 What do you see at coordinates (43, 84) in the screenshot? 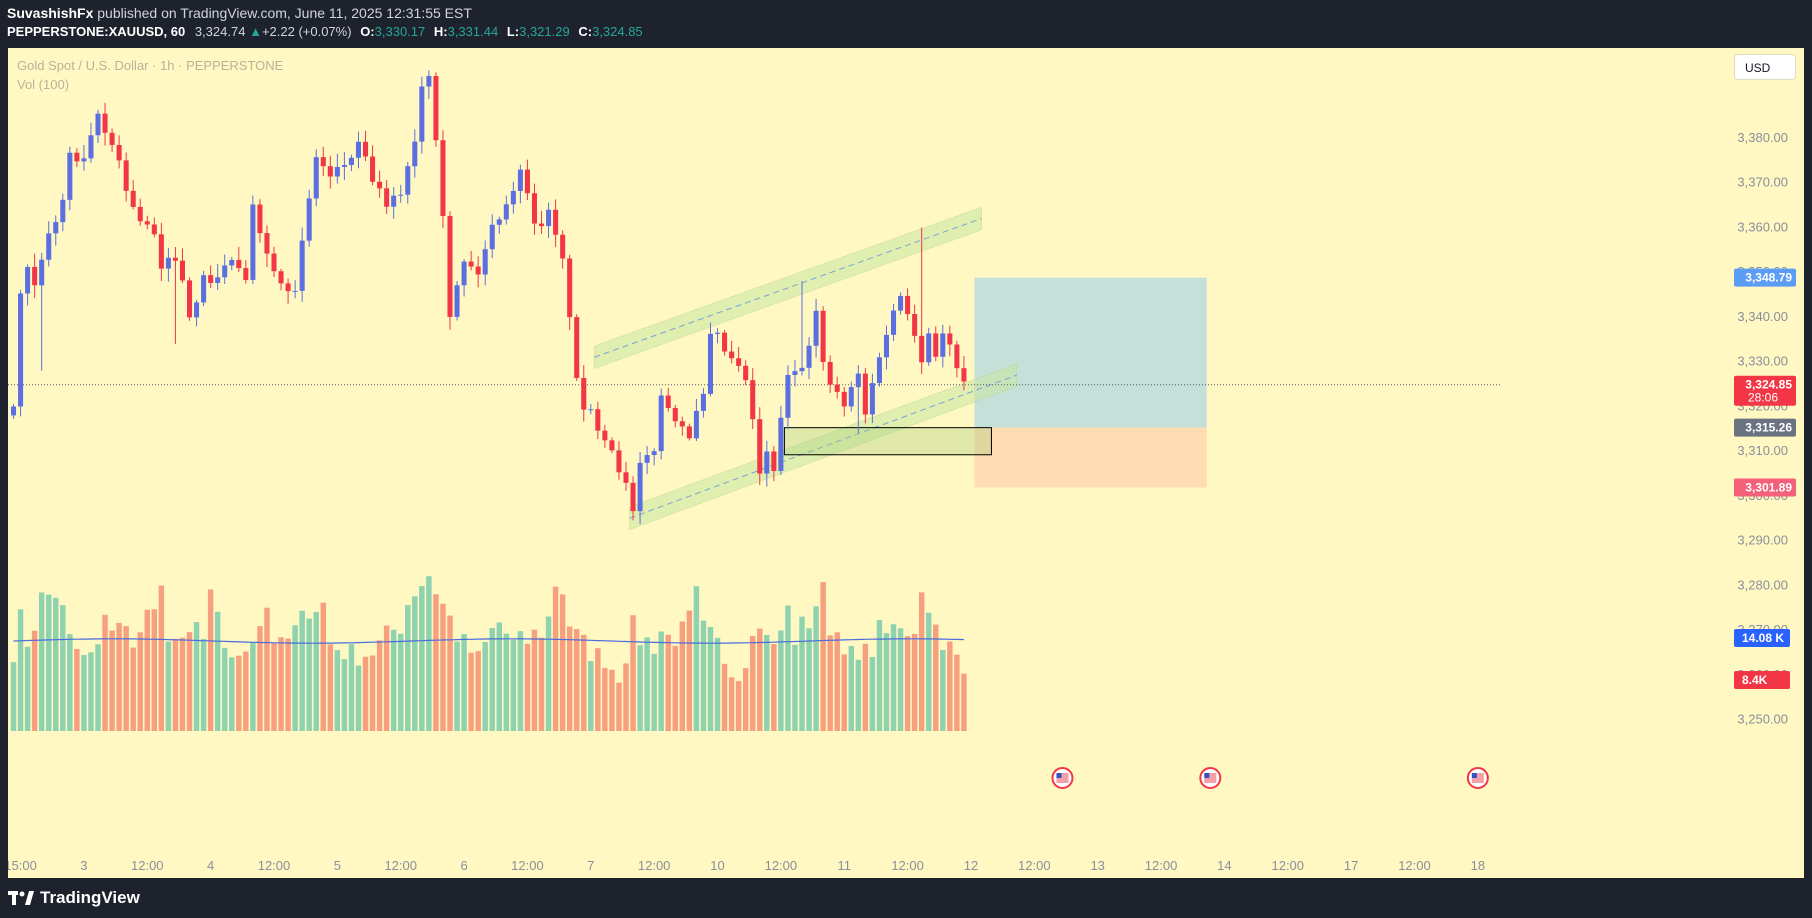
I see `legend-volume: Vol (100)` at bounding box center [43, 84].